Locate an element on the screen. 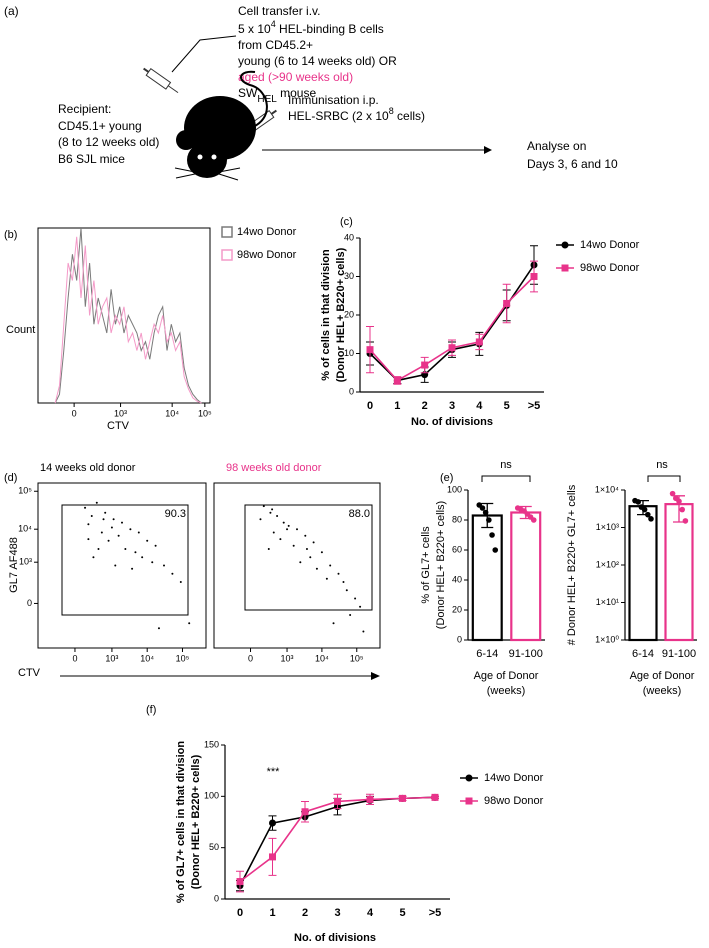 The height and width of the screenshot is (948, 709). x-axis-label: No. of divisions is located at coordinates (452, 422).